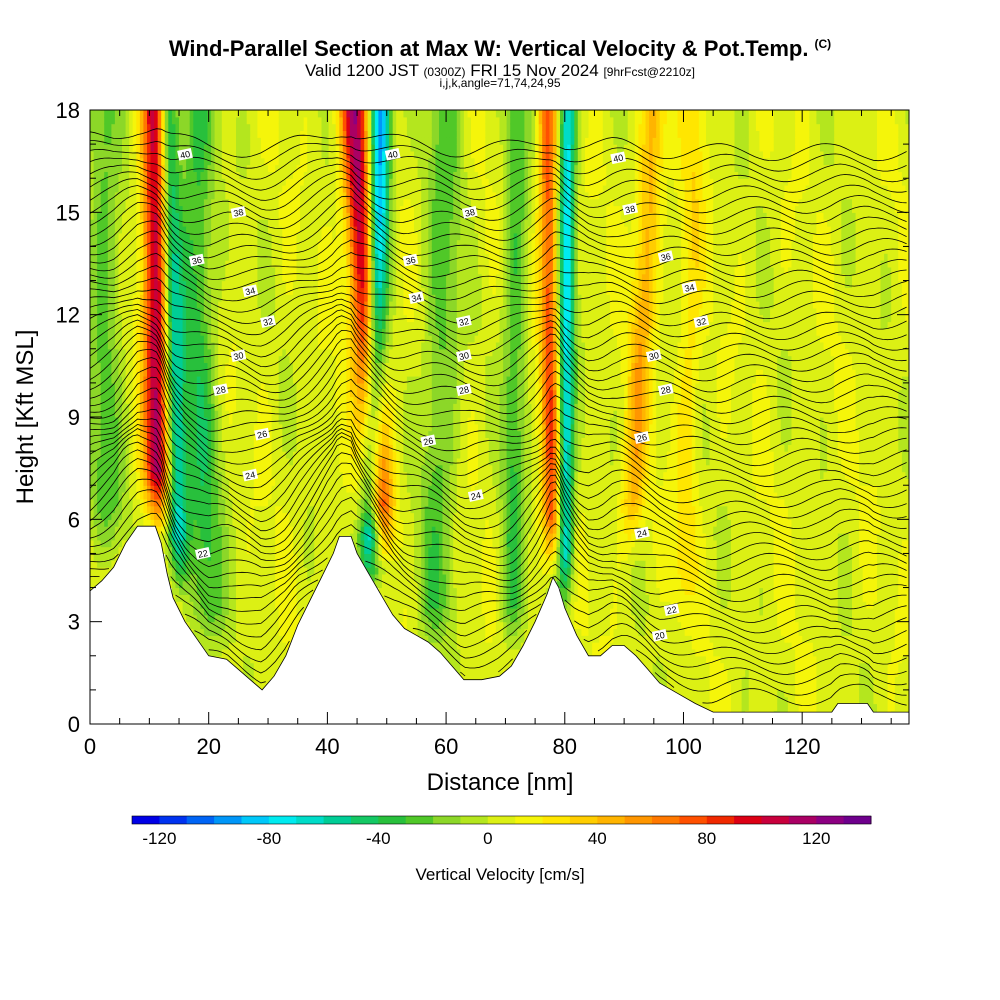 This screenshot has height=1000, width=1000. What do you see at coordinates (362, 70) in the screenshot?
I see `valid-prefix: Valid 1200 JST` at bounding box center [362, 70].